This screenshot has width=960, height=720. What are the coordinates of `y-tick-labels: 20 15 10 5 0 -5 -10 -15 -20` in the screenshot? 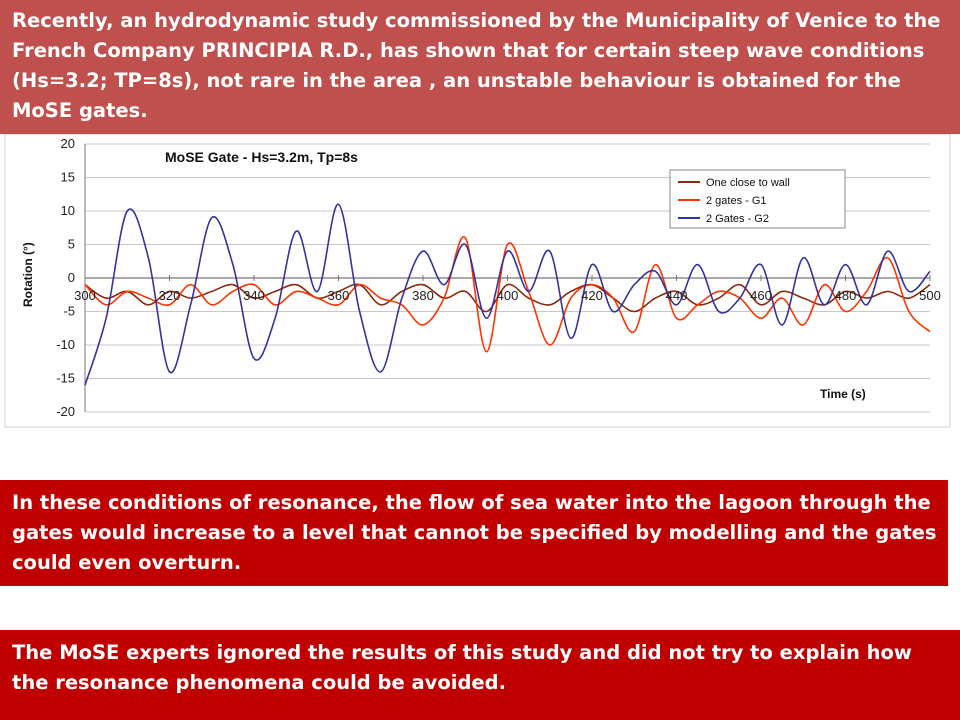 It's located at (65, 277).